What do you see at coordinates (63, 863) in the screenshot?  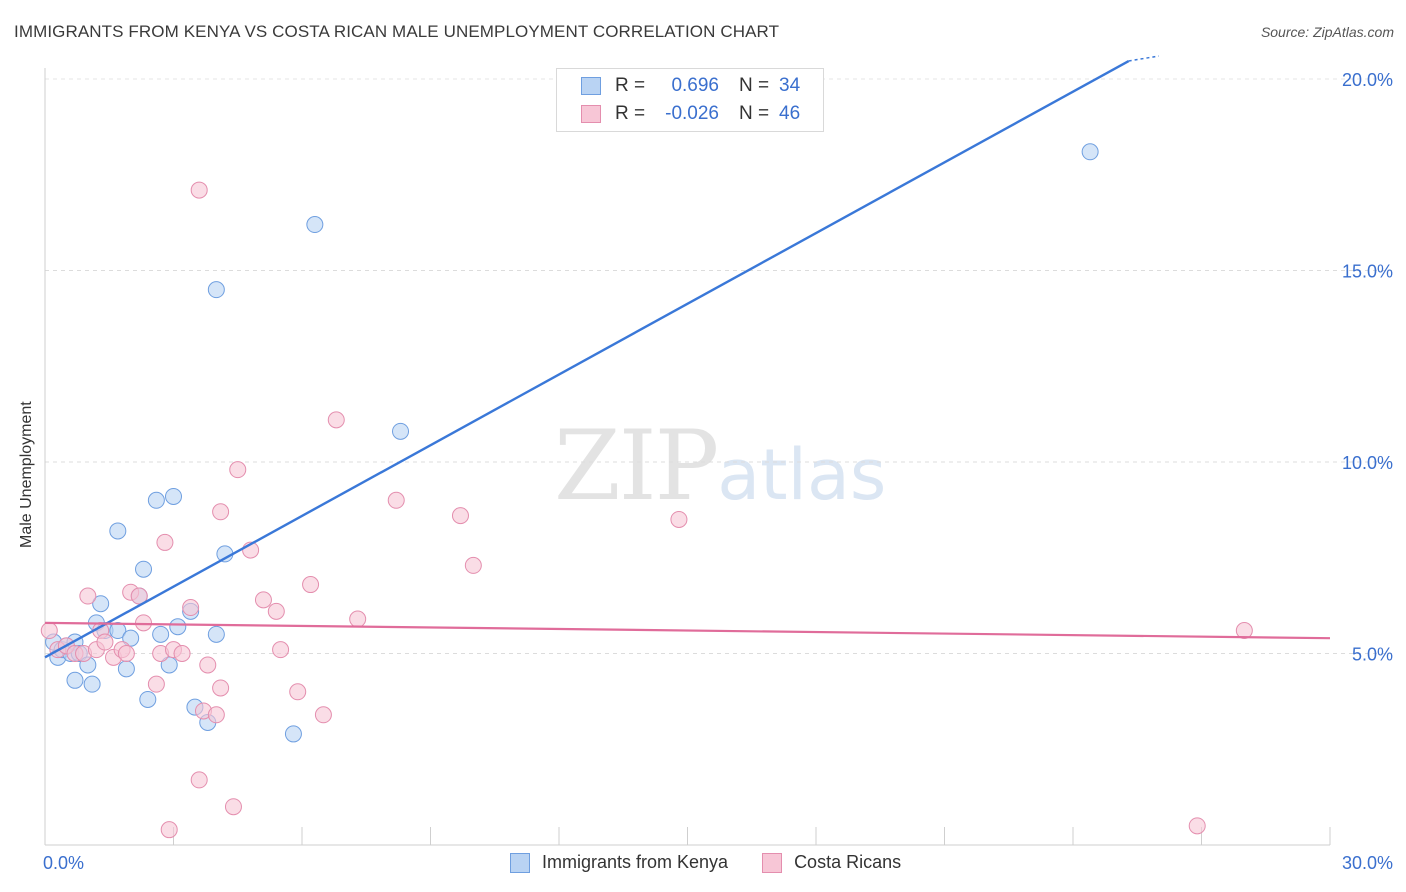 I see `x-tick-label: 0.0%` at bounding box center [63, 863].